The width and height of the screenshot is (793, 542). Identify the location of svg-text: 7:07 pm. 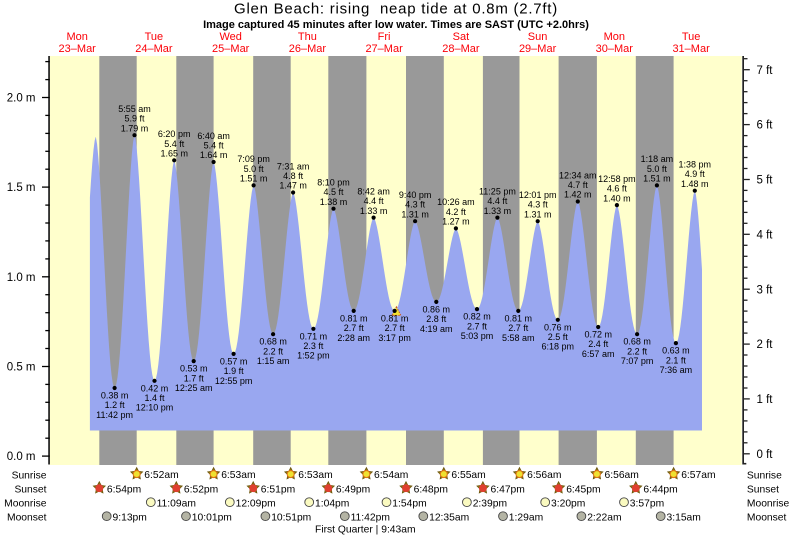
(637, 361).